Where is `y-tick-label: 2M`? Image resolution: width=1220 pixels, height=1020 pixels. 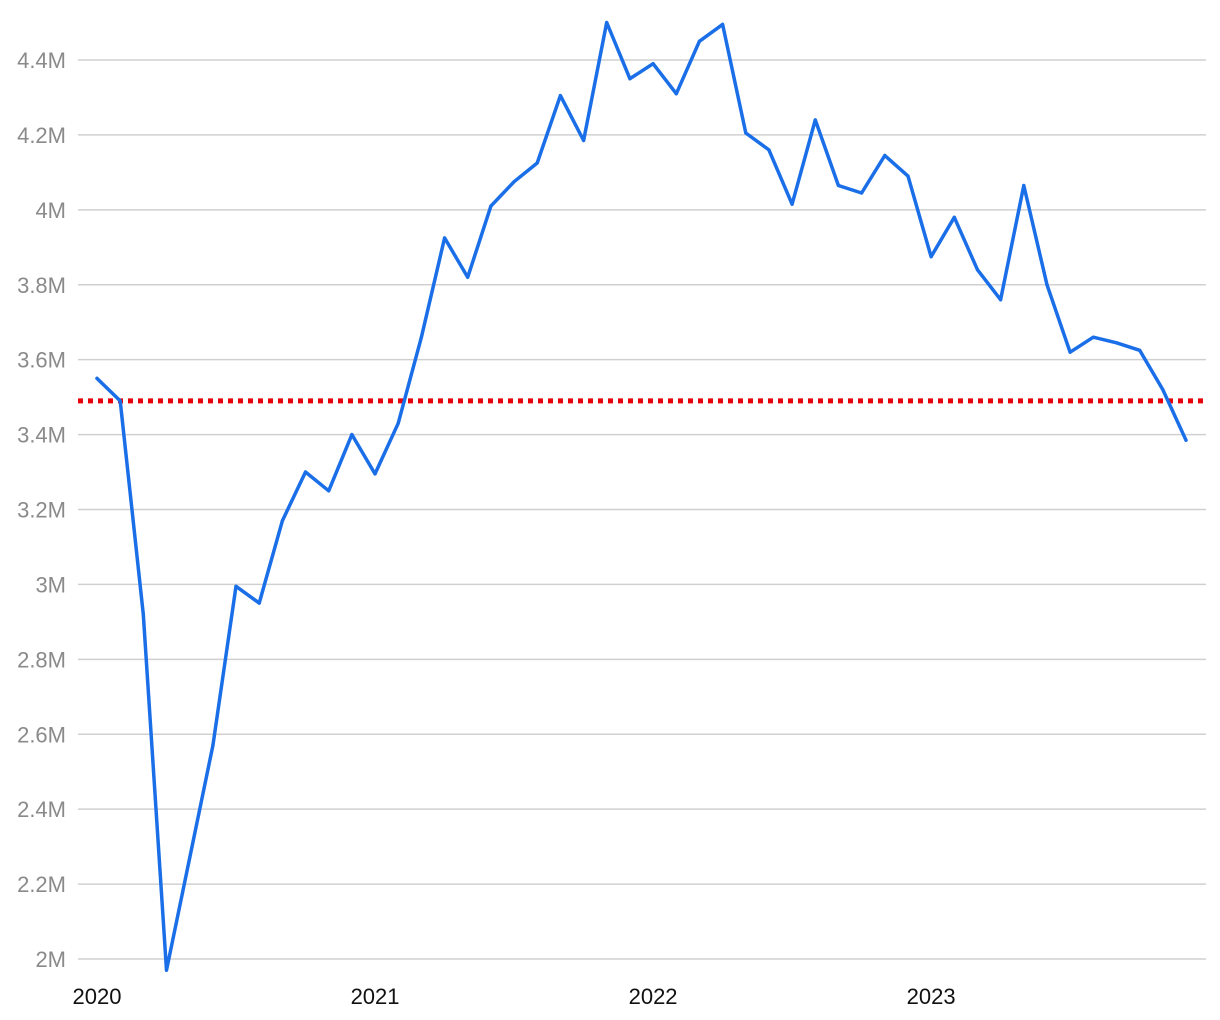
y-tick-label: 2M is located at coordinates (50, 959).